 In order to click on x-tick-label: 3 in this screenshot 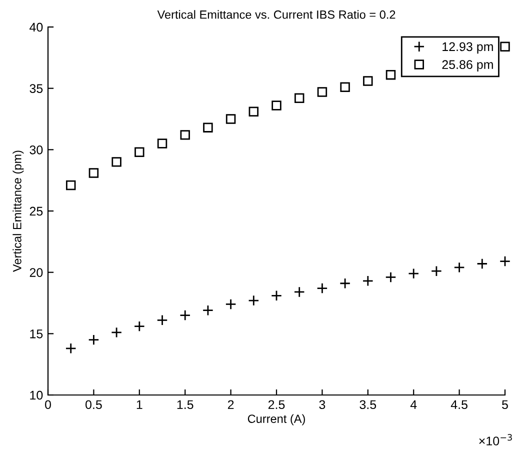, I will do `click(322, 405)`.